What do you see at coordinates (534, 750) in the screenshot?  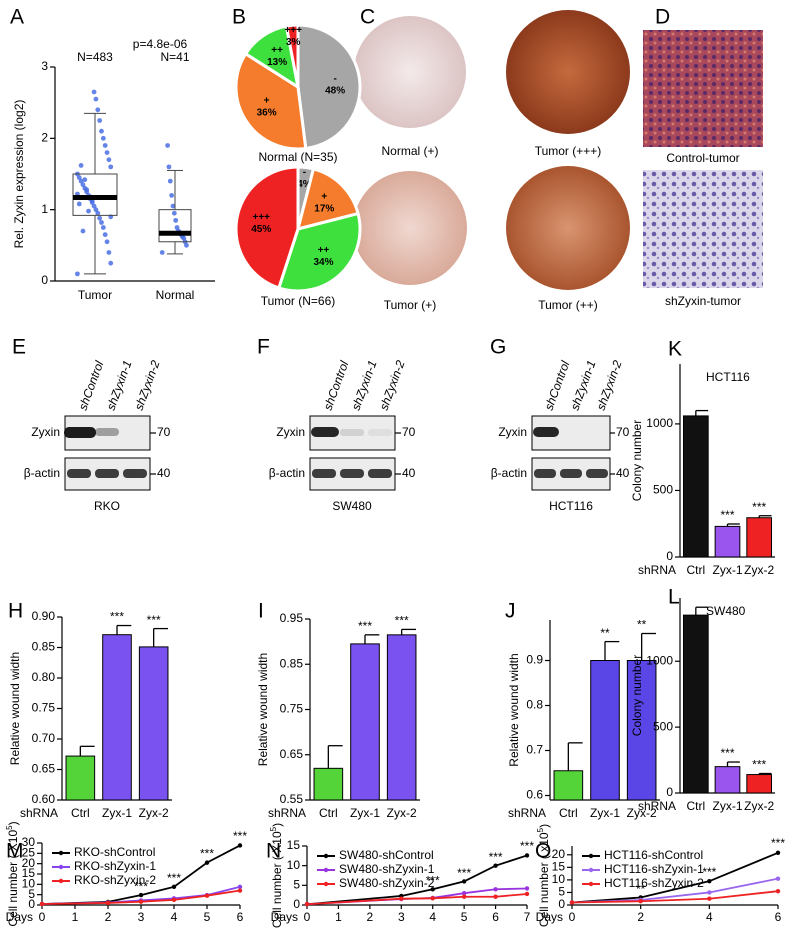 I see `y-tick-label: 0.7` at bounding box center [534, 750].